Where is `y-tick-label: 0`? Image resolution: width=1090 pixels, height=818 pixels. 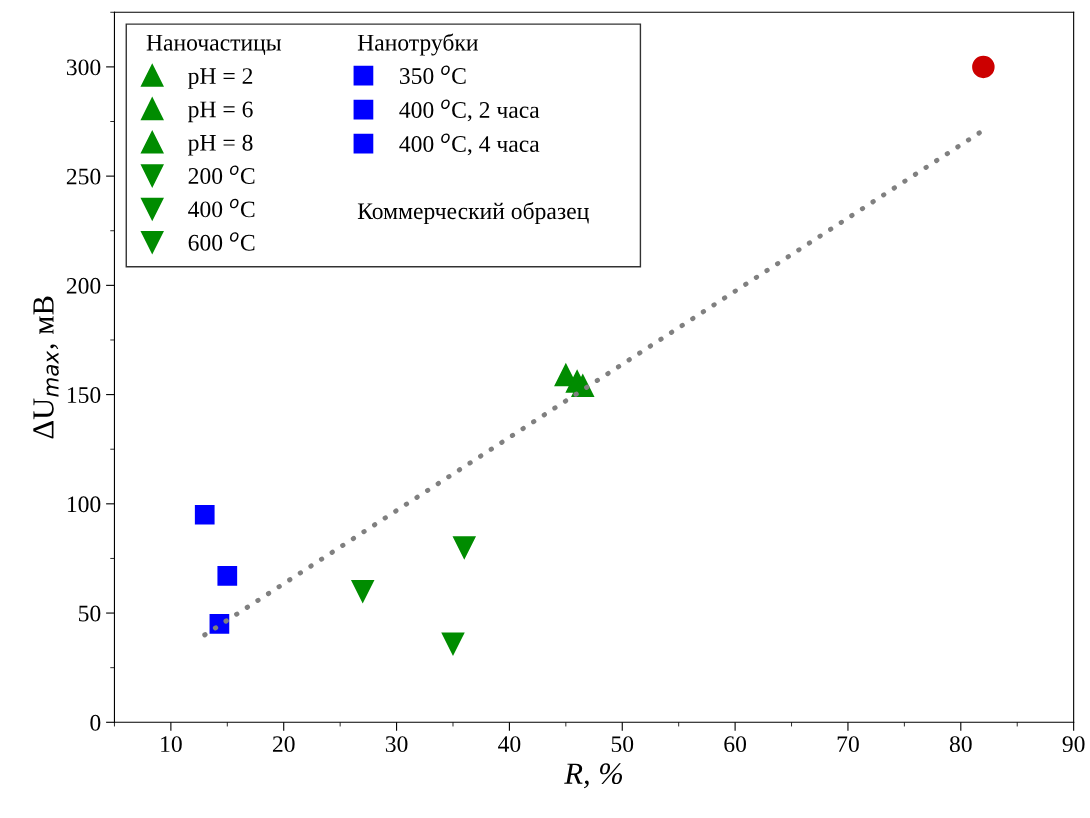 y-tick-label: 0 is located at coordinates (95, 722).